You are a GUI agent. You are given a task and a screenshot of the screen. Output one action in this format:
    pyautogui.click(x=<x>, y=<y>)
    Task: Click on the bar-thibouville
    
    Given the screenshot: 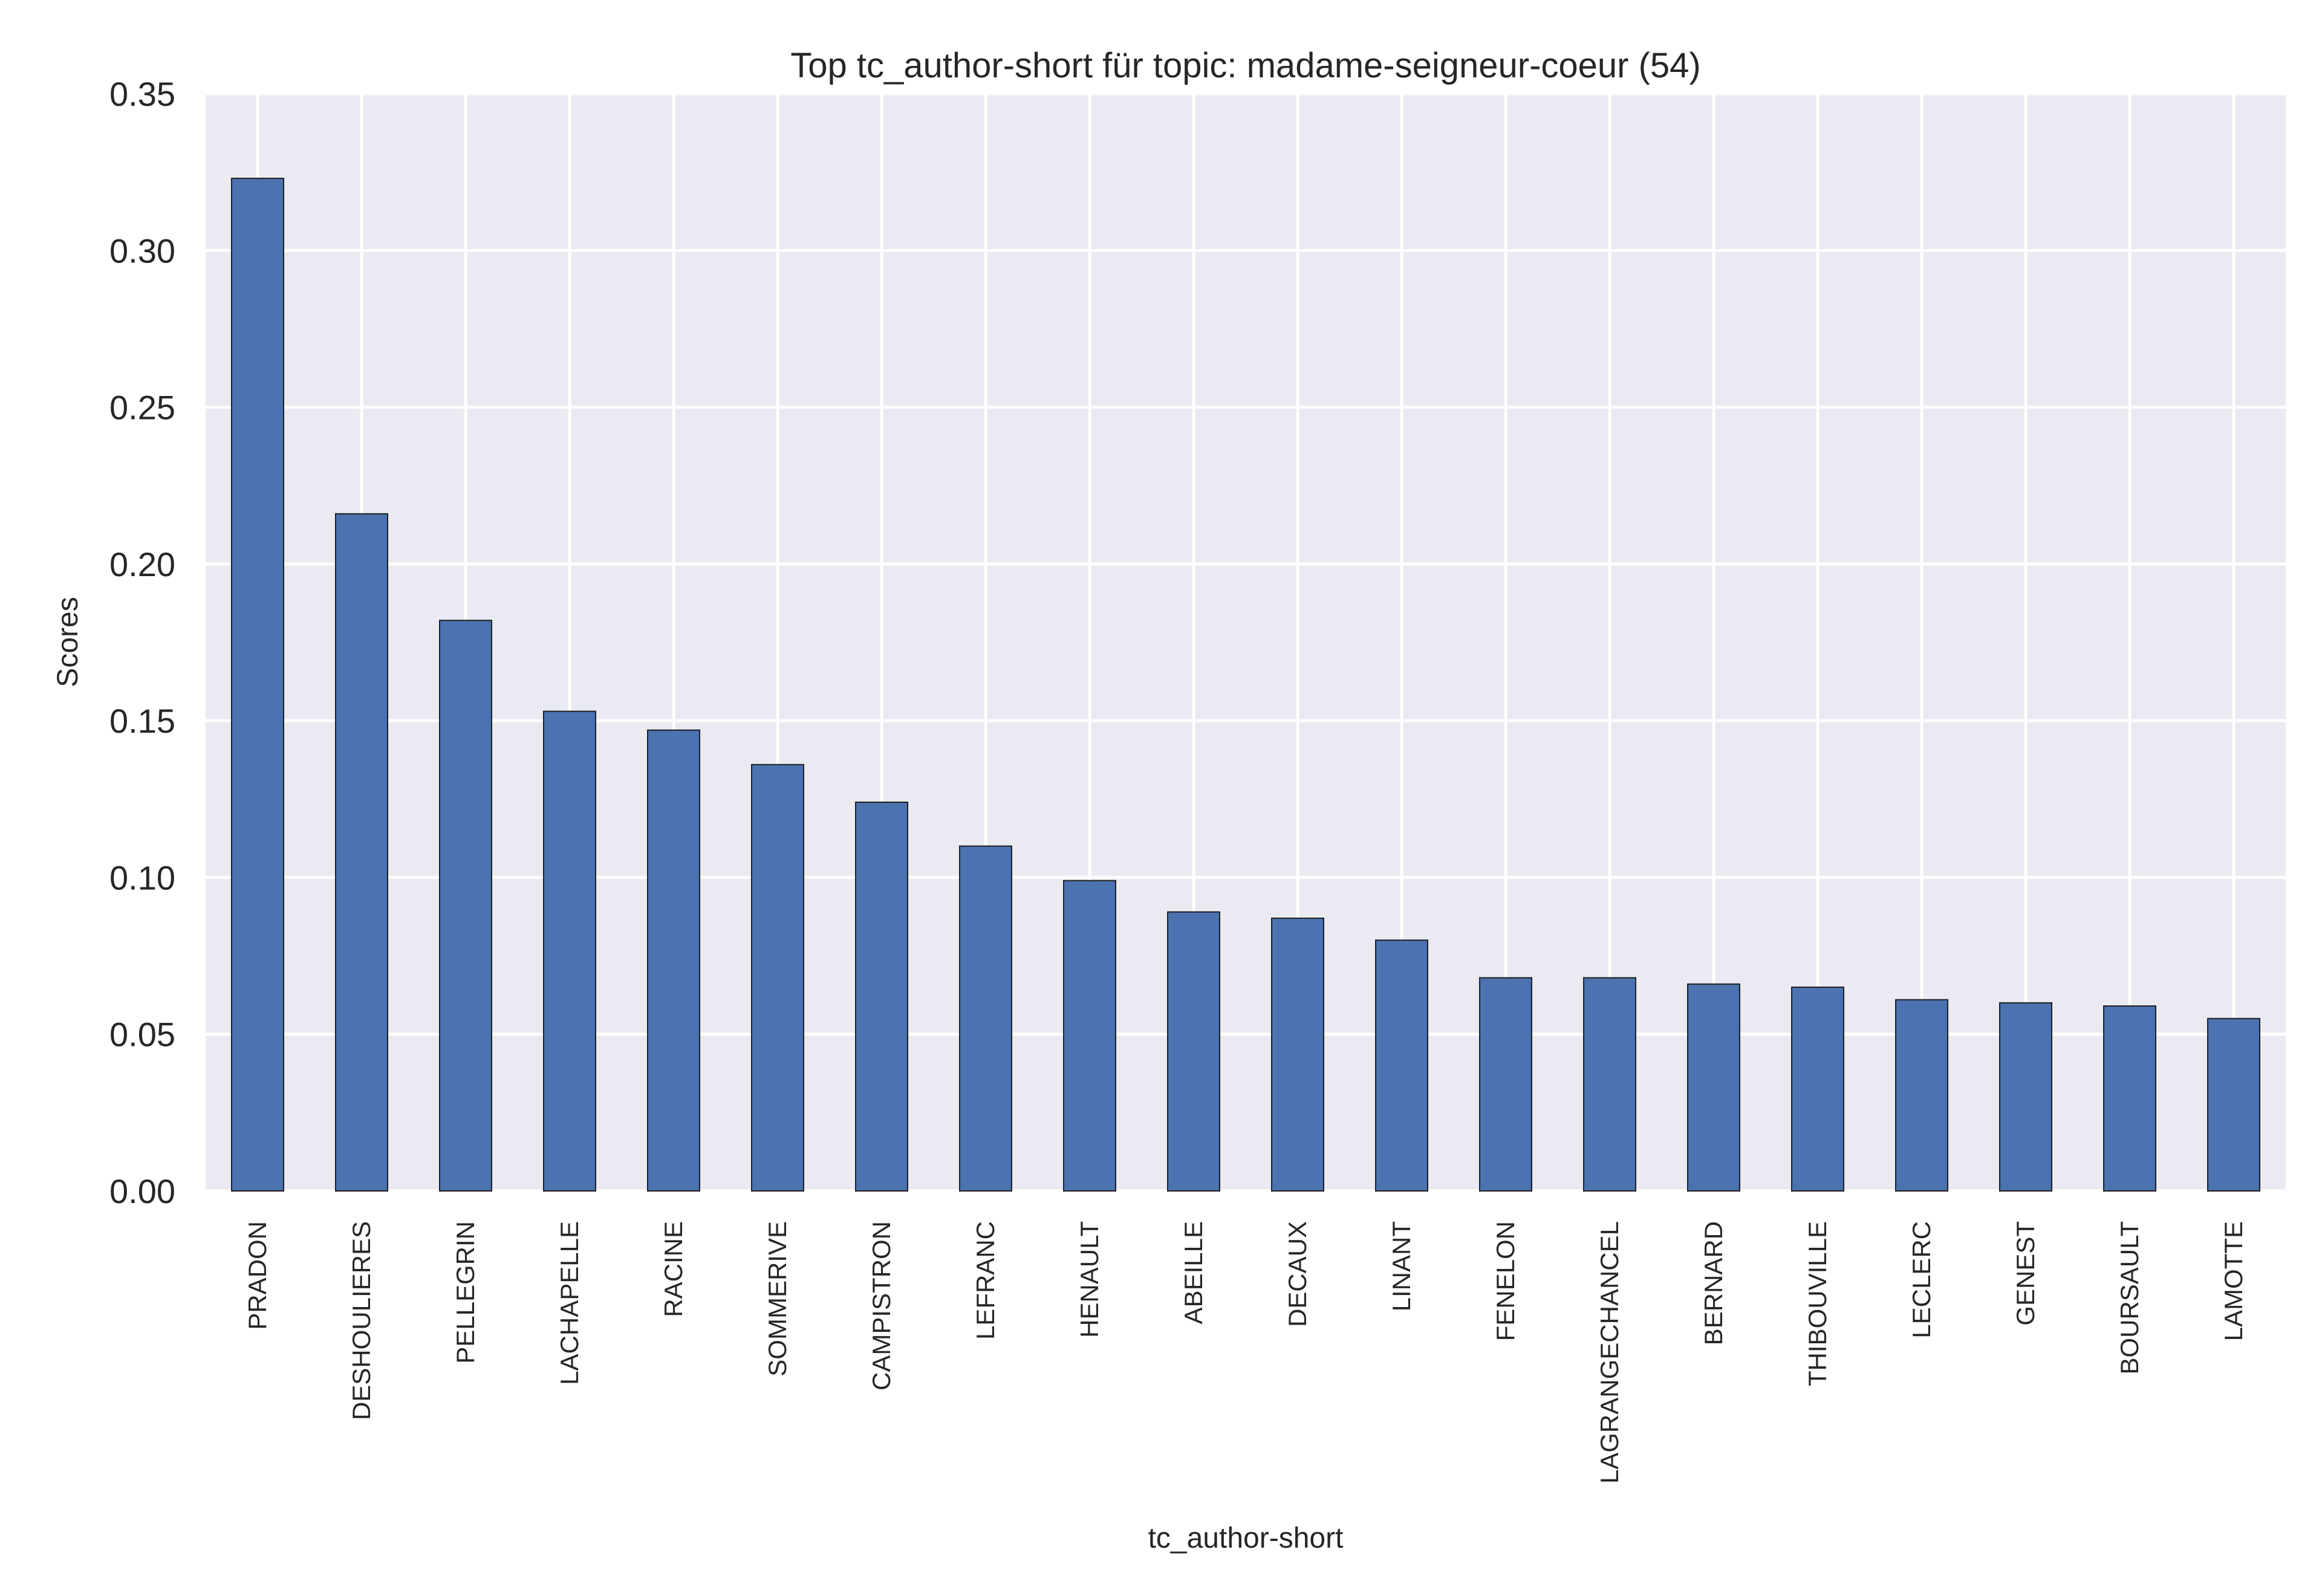 What is the action you would take?
    pyautogui.click(x=1817, y=1089)
    